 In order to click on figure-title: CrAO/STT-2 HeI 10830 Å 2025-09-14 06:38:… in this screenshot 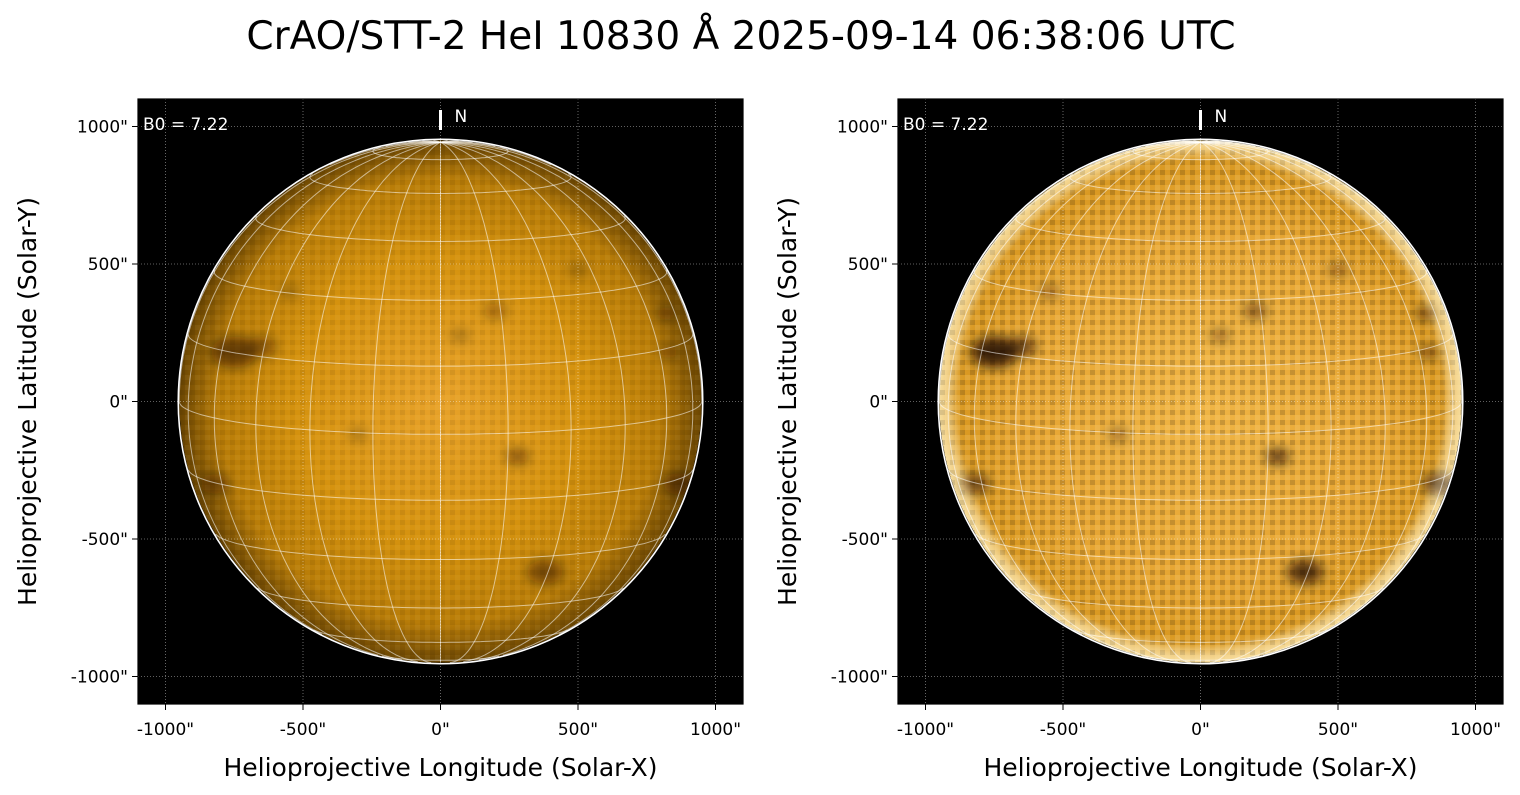, I will do `click(741, 36)`.